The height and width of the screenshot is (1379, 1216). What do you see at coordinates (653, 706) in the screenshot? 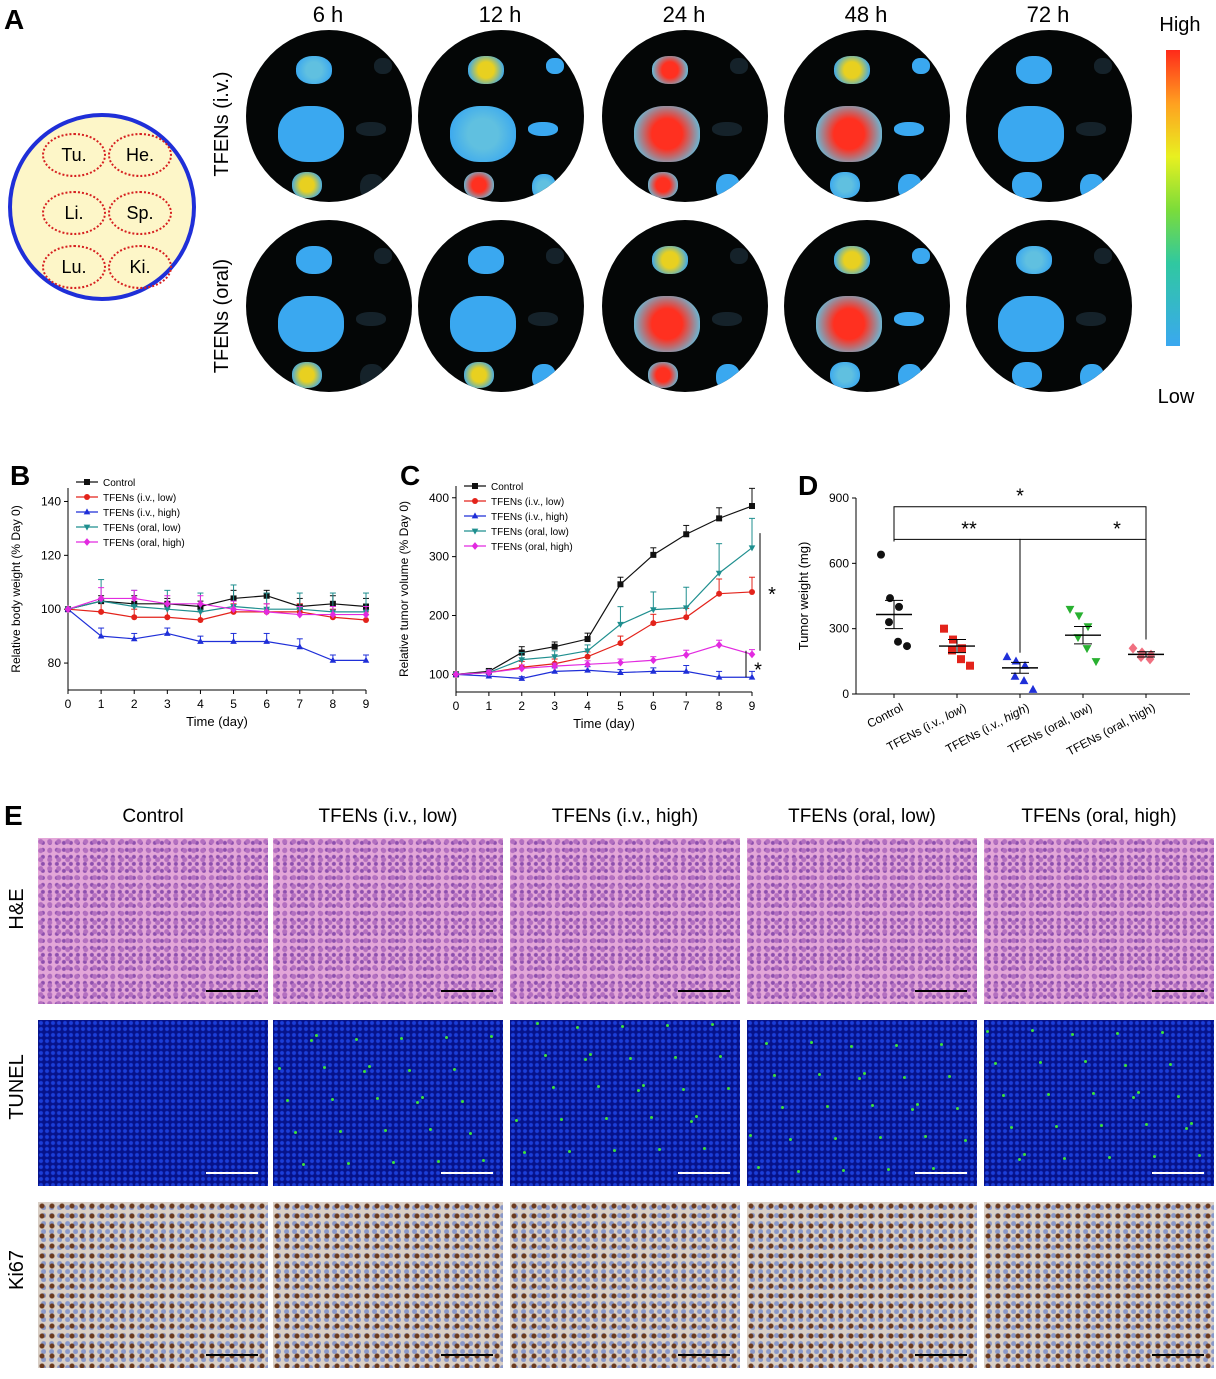
I see `x-tick-label: 6` at bounding box center [653, 706].